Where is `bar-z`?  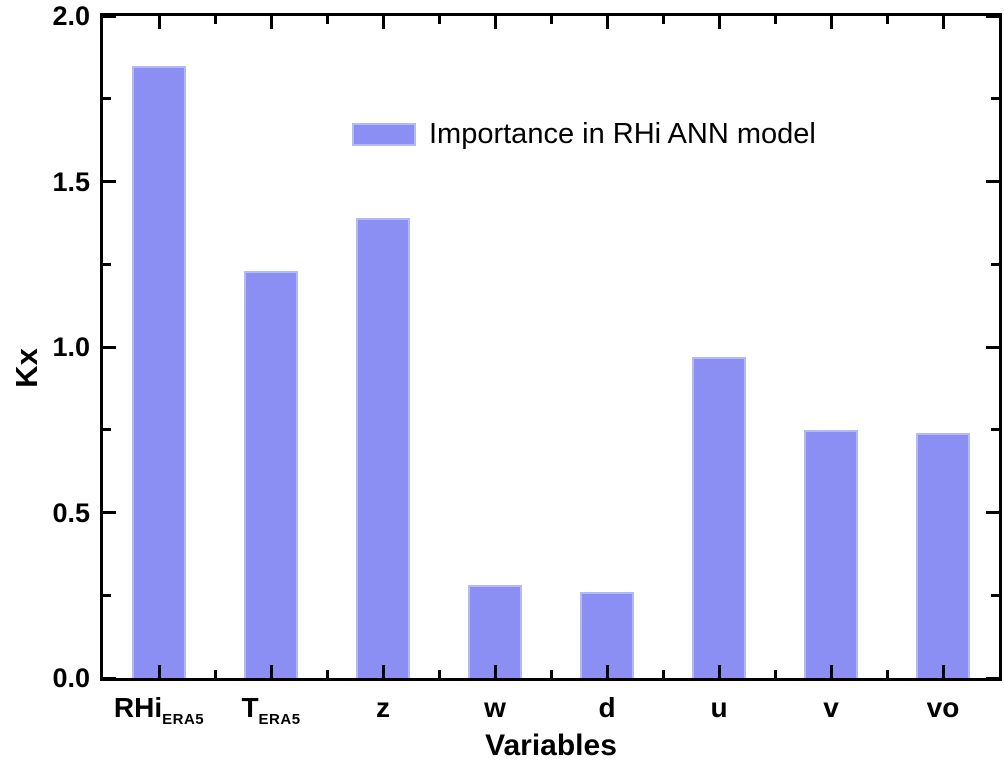 bar-z is located at coordinates (383, 447).